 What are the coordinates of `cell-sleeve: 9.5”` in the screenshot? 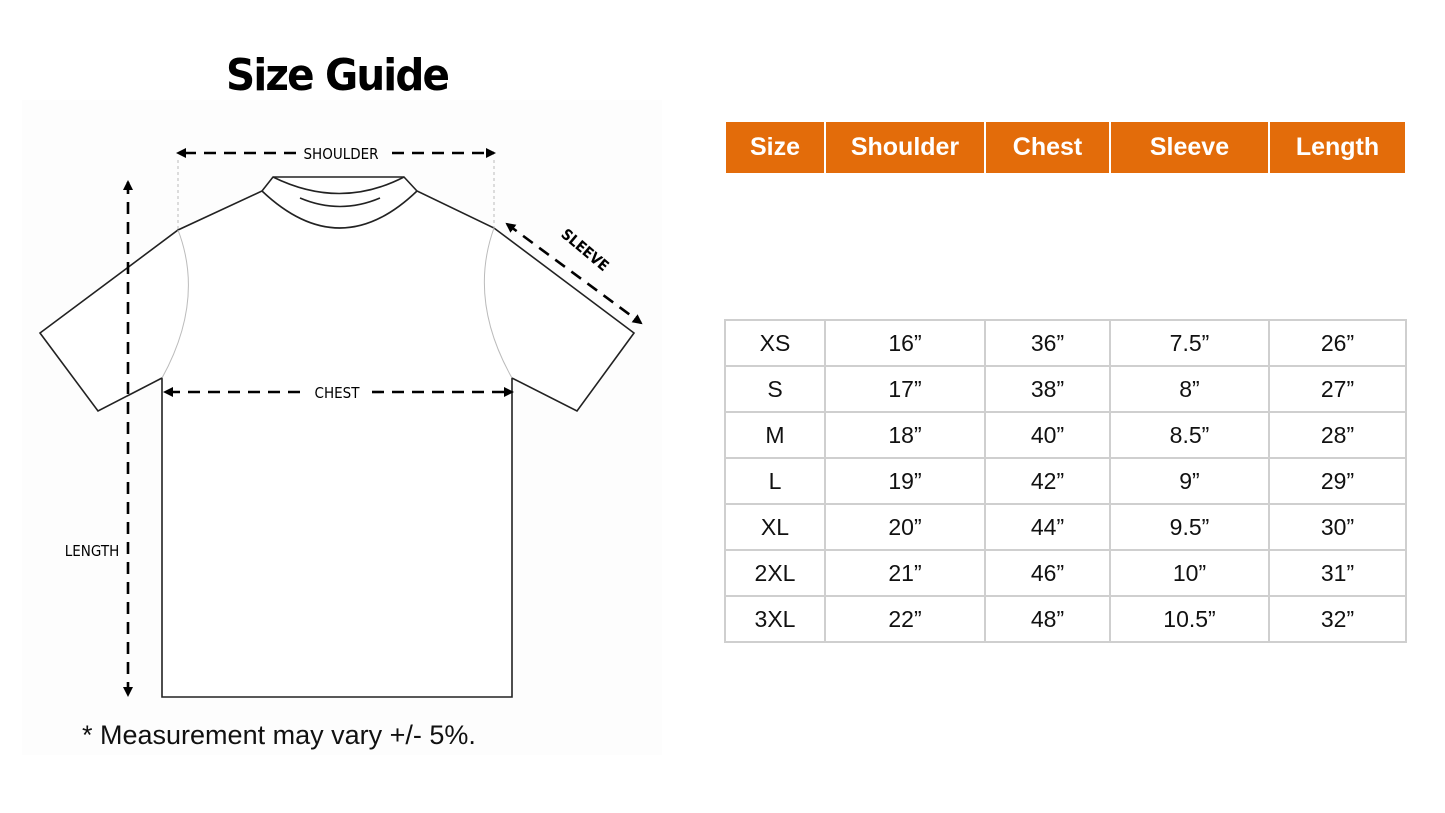 It's located at (1189, 527).